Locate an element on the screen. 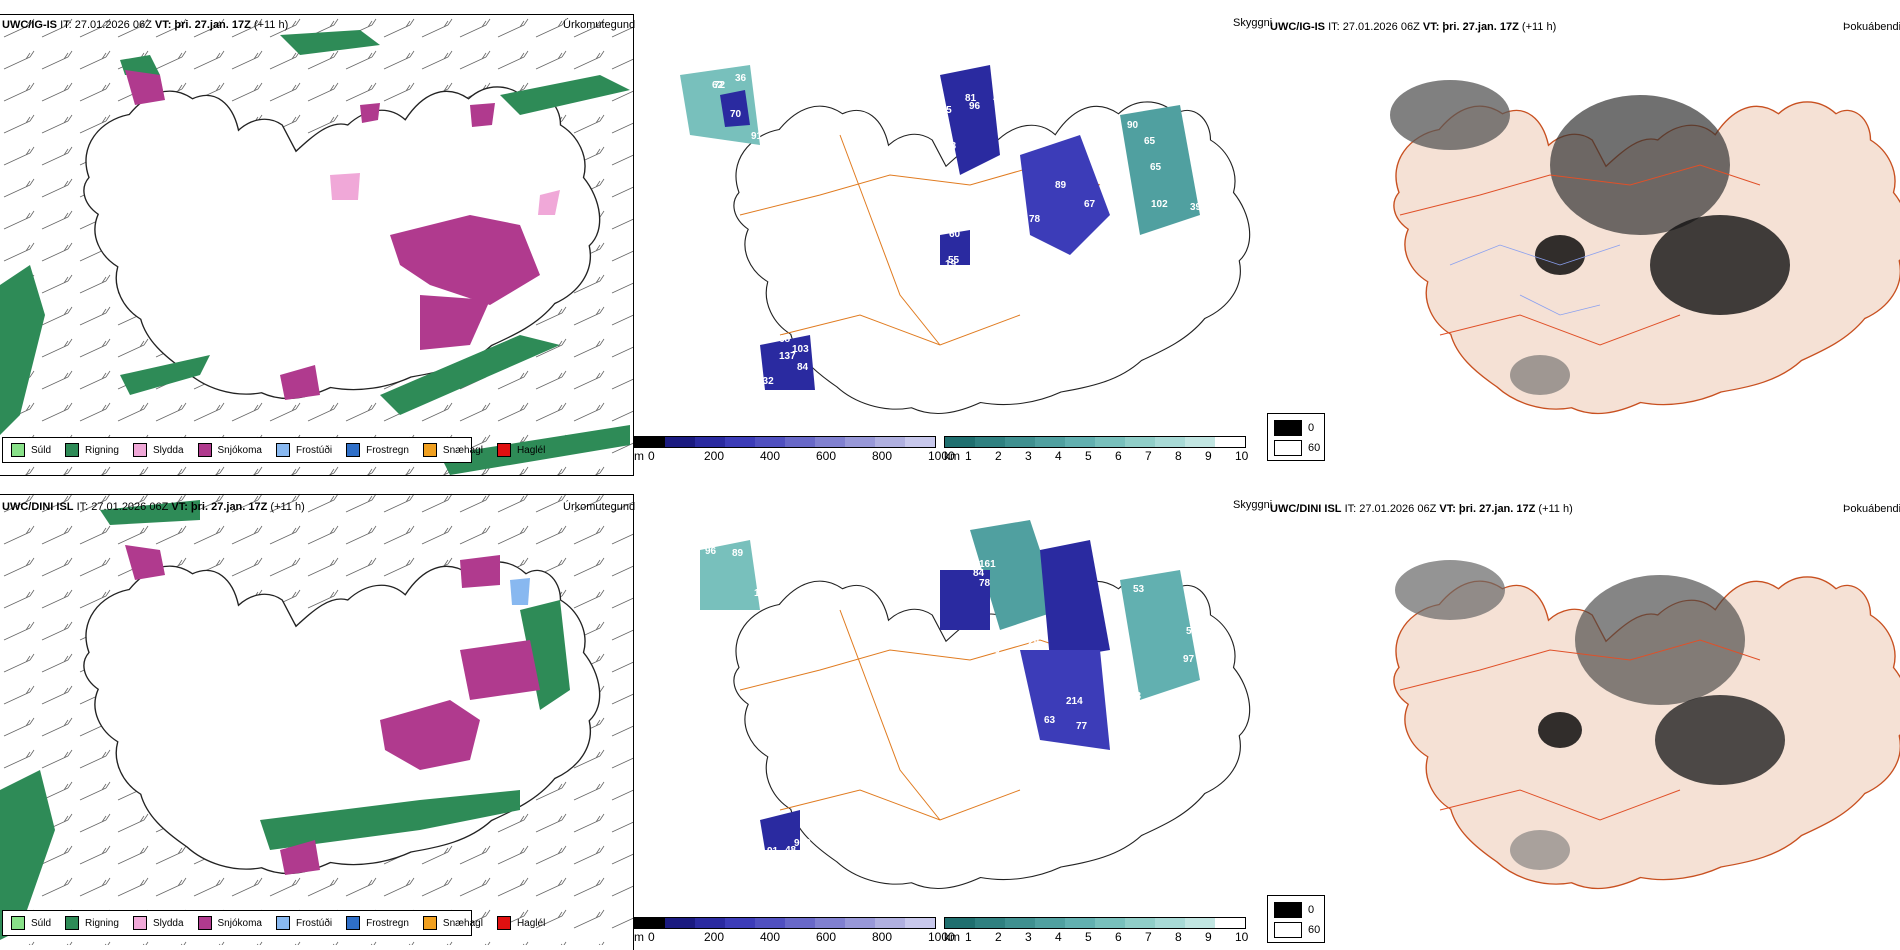 The width and height of the screenshot is (1900, 950). visibility-value: 84 is located at coordinates (803, 367).